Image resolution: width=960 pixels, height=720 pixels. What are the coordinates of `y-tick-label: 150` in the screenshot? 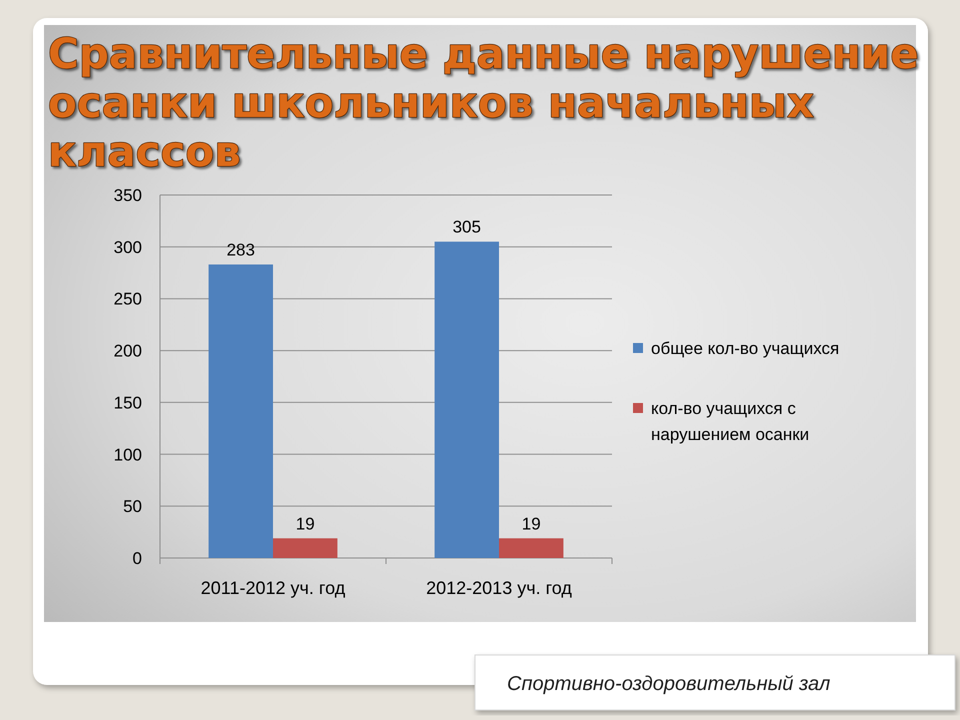 It's located at (128, 402).